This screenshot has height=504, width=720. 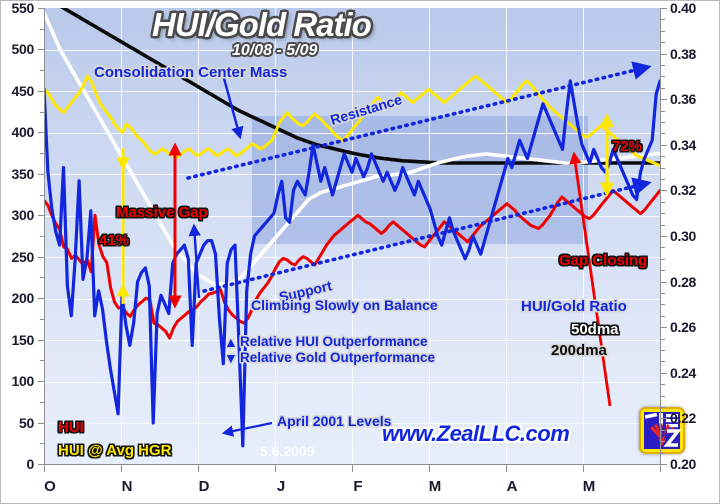 What do you see at coordinates (127, 486) in the screenshot?
I see `x-axis-label: N` at bounding box center [127, 486].